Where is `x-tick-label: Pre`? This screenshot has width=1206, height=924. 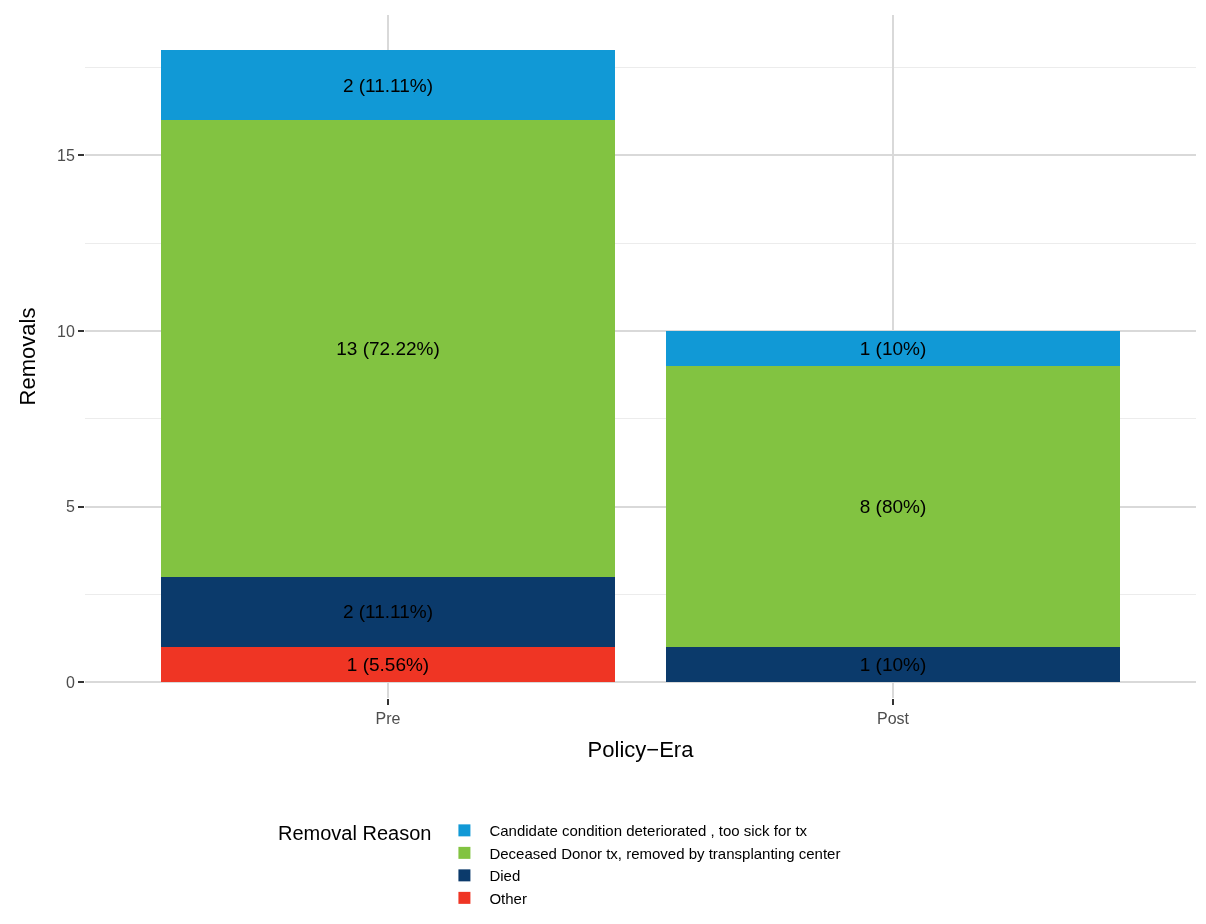
x-tick-label: Pre is located at coordinates (388, 719).